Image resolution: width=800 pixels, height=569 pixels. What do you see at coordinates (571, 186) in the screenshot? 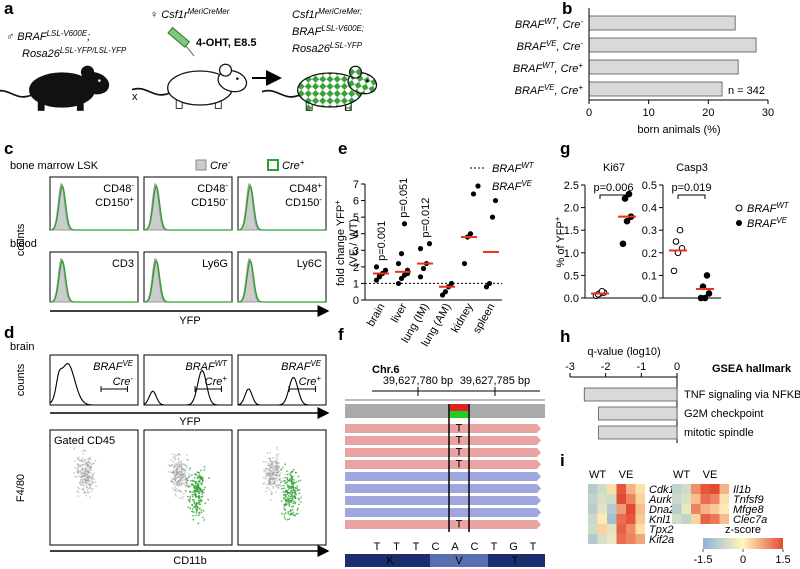
I see `y-tick-label: 2.5` at bounding box center [571, 186].